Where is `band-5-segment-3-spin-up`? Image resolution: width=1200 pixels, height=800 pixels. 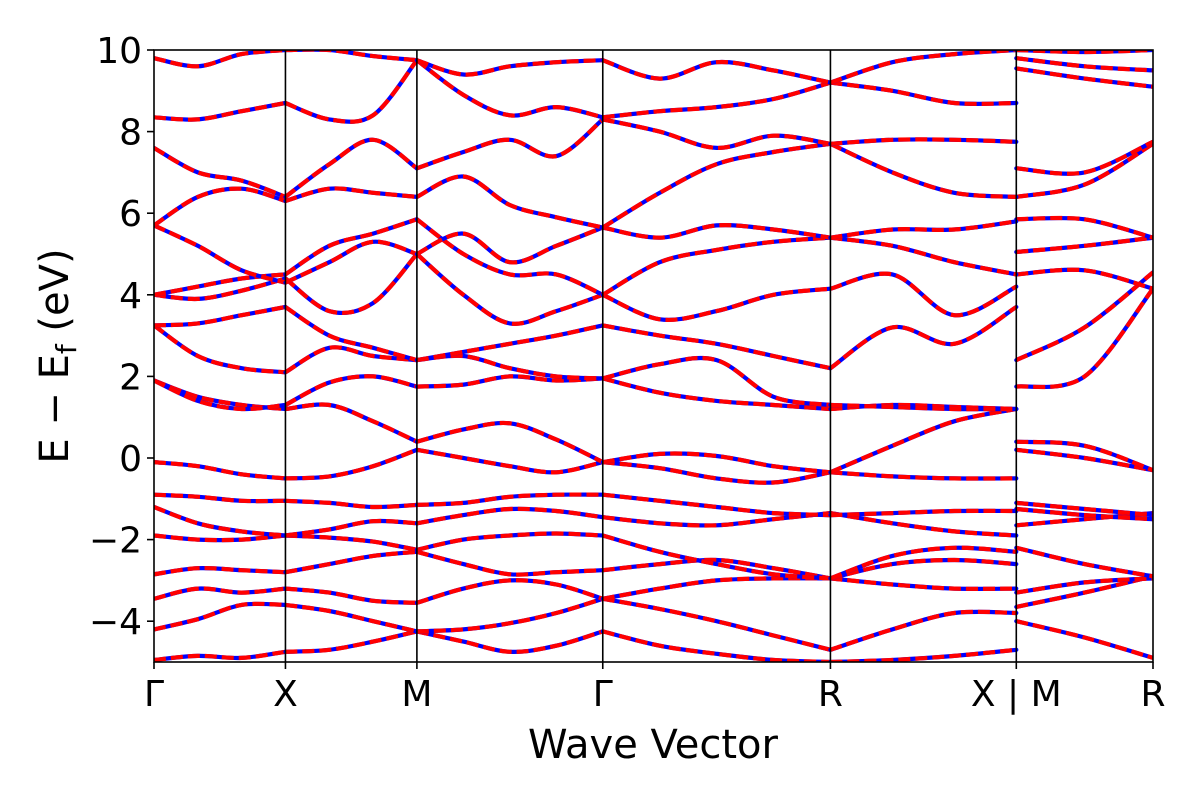 band-5-segment-3-spin-up is located at coordinates (716, 519).